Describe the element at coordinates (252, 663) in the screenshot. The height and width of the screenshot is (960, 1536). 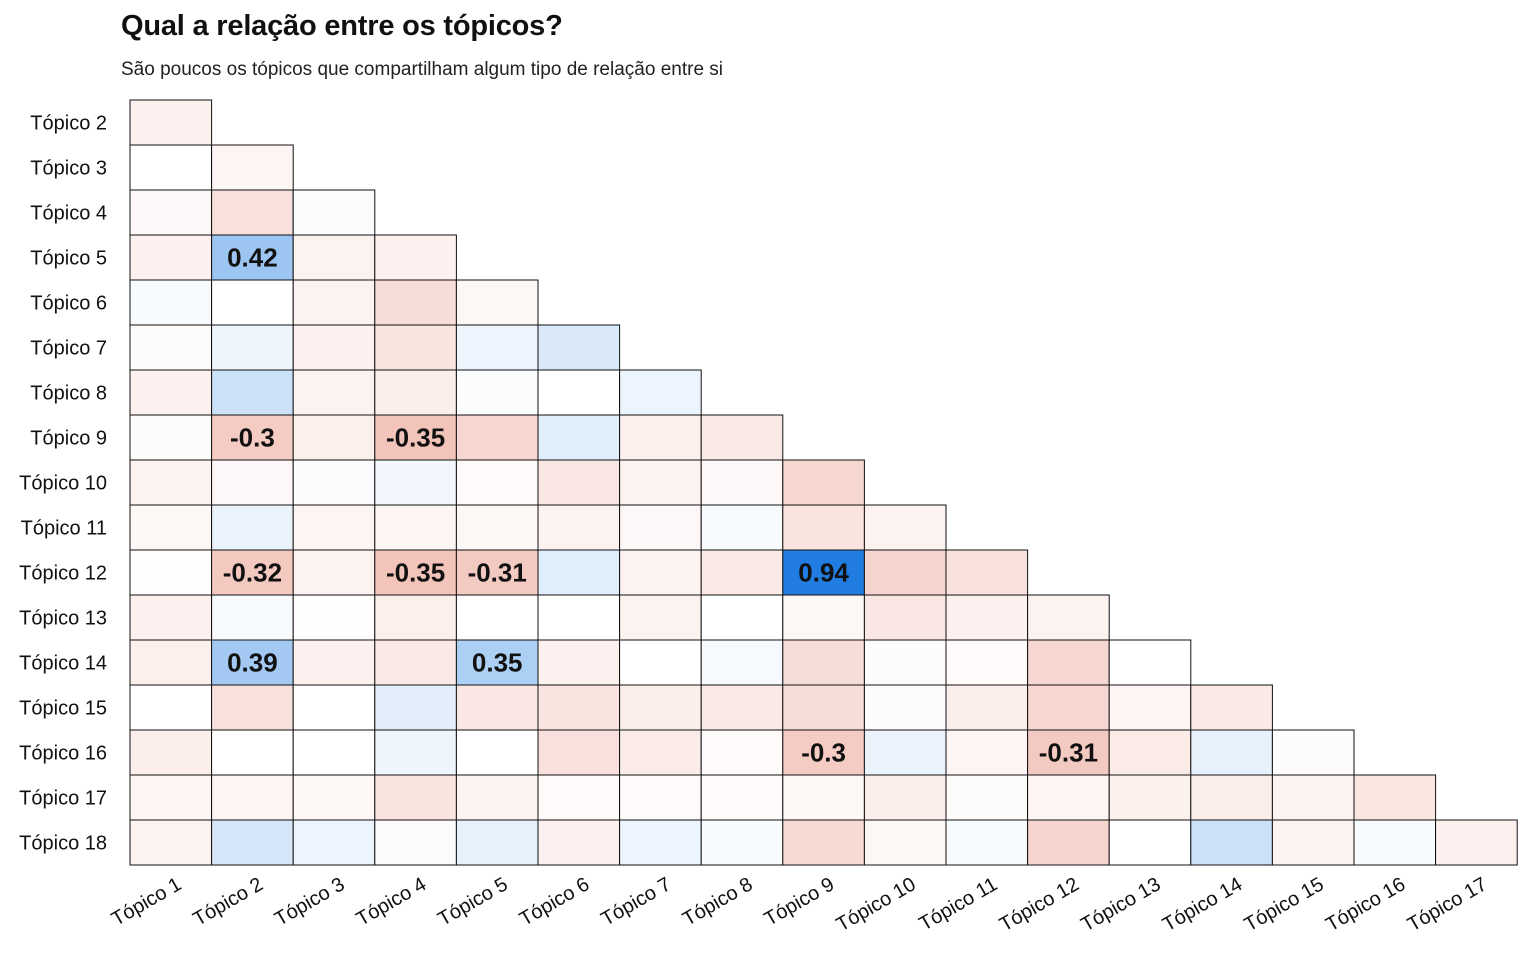
I see `cell-value-label: 0.39` at that location.